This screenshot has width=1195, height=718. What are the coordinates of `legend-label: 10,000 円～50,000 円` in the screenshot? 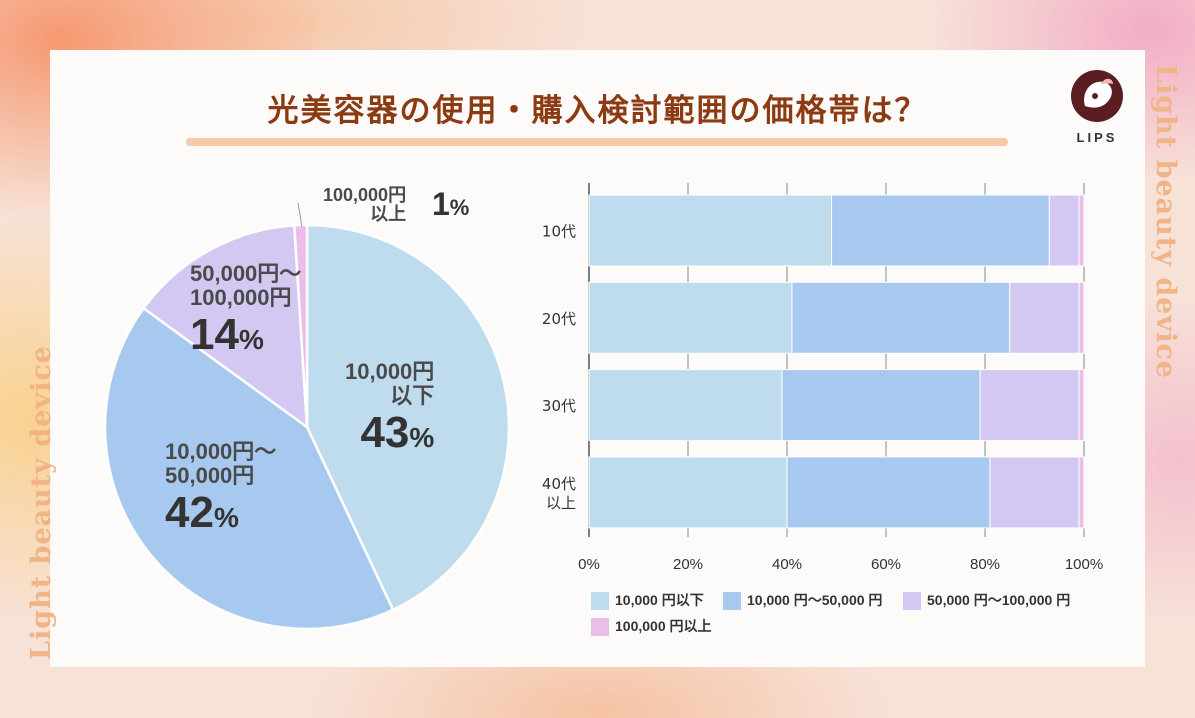 It's located at (815, 600).